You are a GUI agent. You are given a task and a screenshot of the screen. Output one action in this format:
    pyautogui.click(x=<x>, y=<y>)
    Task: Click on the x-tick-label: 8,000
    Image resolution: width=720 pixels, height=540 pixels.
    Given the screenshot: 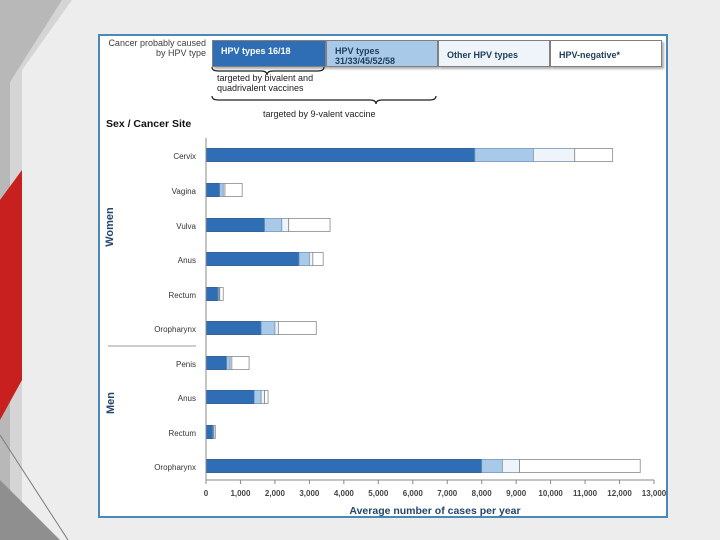 What is the action you would take?
    pyautogui.click(x=482, y=493)
    